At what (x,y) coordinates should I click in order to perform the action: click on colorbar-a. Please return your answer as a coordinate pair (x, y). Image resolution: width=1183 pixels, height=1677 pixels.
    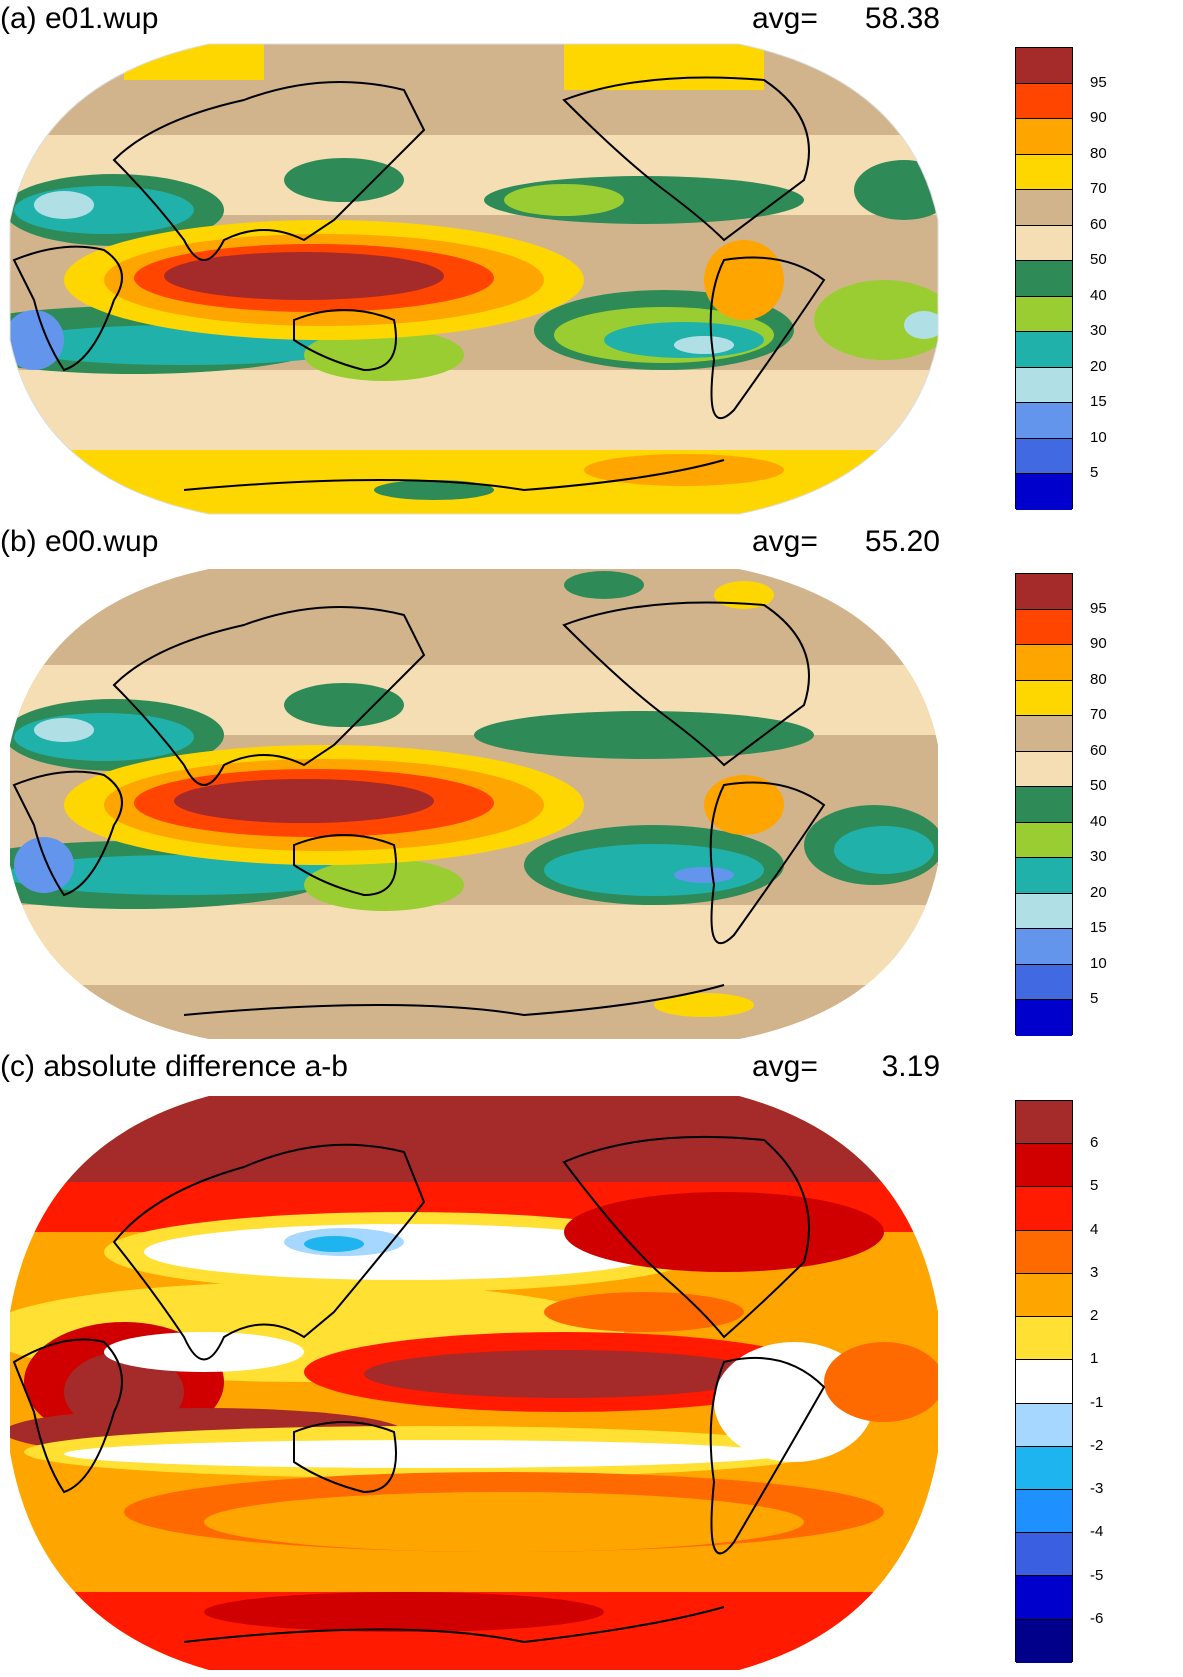
    Looking at the image, I should click on (1044, 278).